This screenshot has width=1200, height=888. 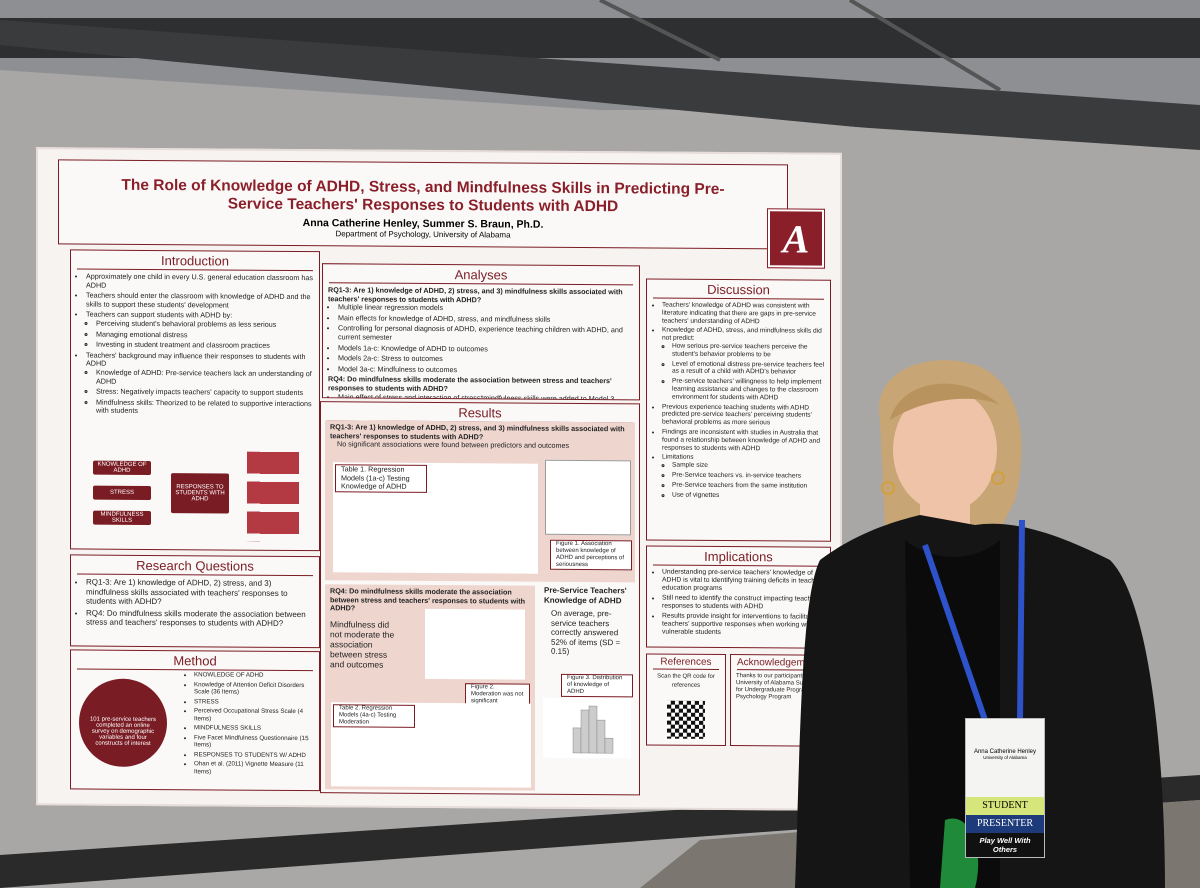 I want to click on face, so click(x=945, y=450).